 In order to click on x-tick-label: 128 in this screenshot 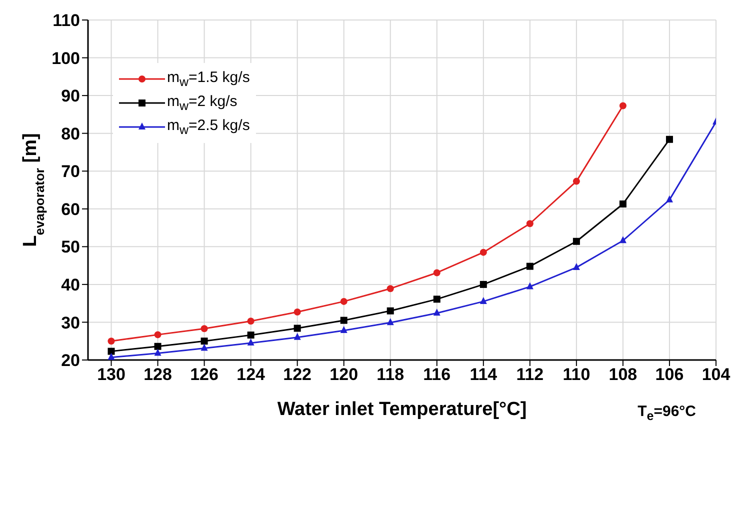, I will do `click(158, 374)`.